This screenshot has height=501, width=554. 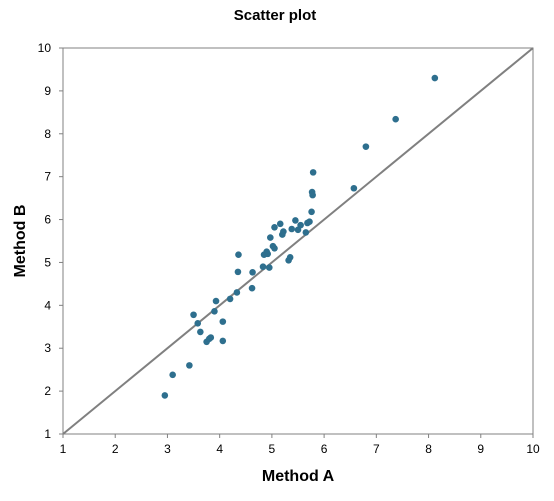 I want to click on x-tick-label: 1, so click(x=63, y=449).